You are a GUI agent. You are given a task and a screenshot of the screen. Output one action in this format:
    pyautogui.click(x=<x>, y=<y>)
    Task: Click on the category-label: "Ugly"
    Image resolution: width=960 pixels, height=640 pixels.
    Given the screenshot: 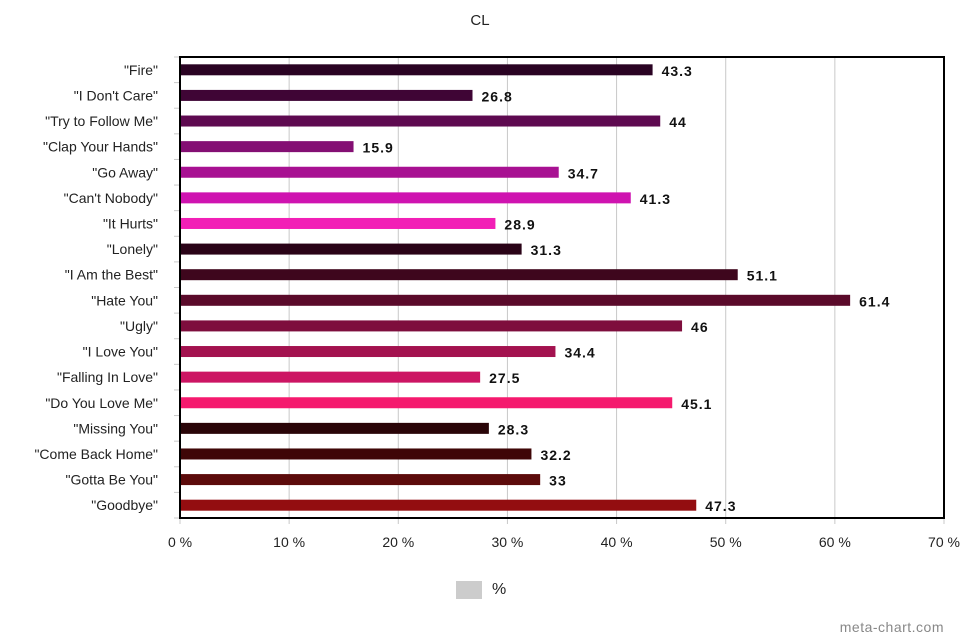 What is the action you would take?
    pyautogui.click(x=139, y=326)
    